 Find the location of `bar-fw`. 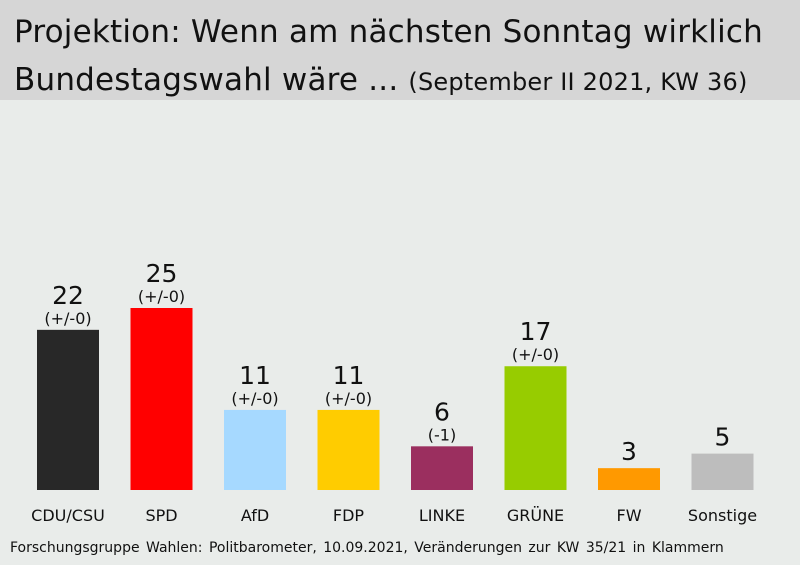

bar-fw is located at coordinates (629, 479).